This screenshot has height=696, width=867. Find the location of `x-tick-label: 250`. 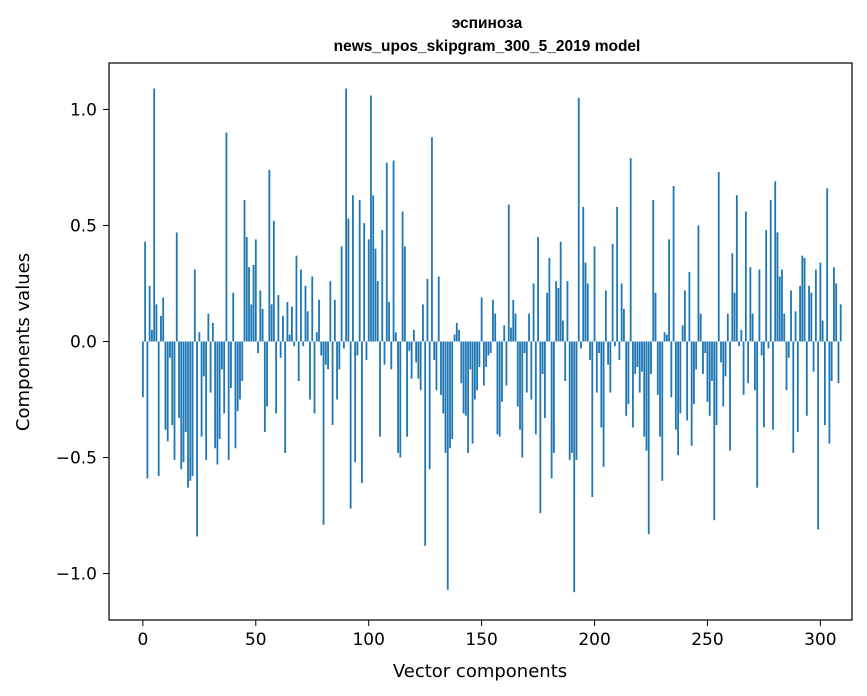

x-tick-label: 250 is located at coordinates (707, 640).